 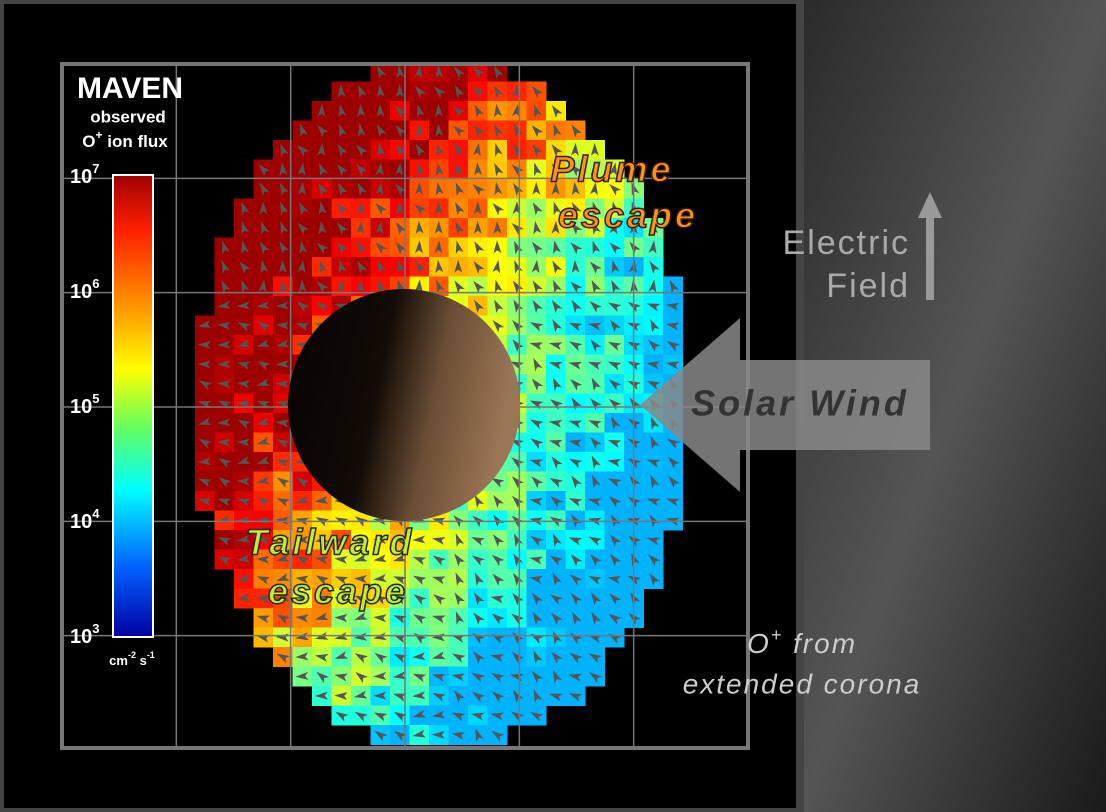 What do you see at coordinates (133, 406) in the screenshot?
I see `colorbar` at bounding box center [133, 406].